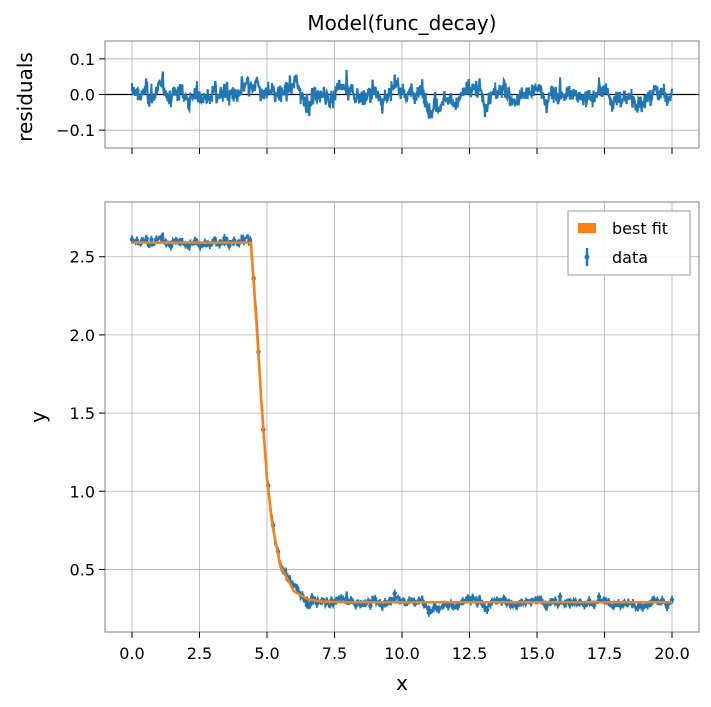 The width and height of the screenshot is (711, 707). I want to click on main-y-tick-label: 1.5, so click(82, 413).